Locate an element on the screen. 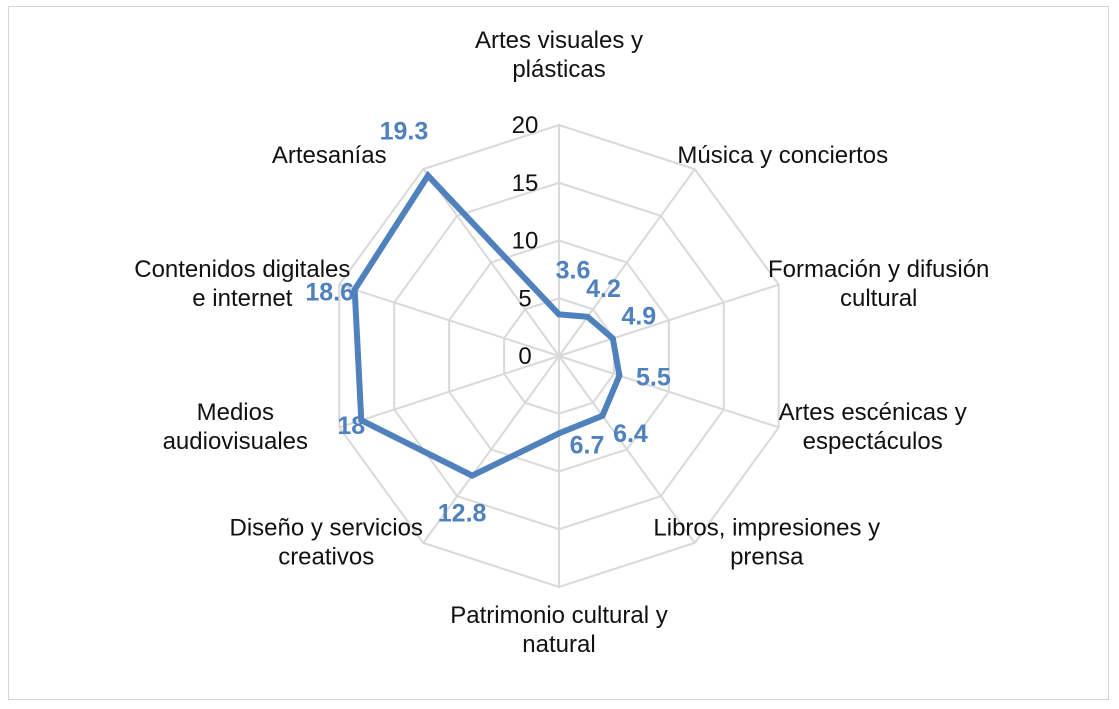 This screenshot has width=1119, height=709. data-label: 4.2 is located at coordinates (603, 289).